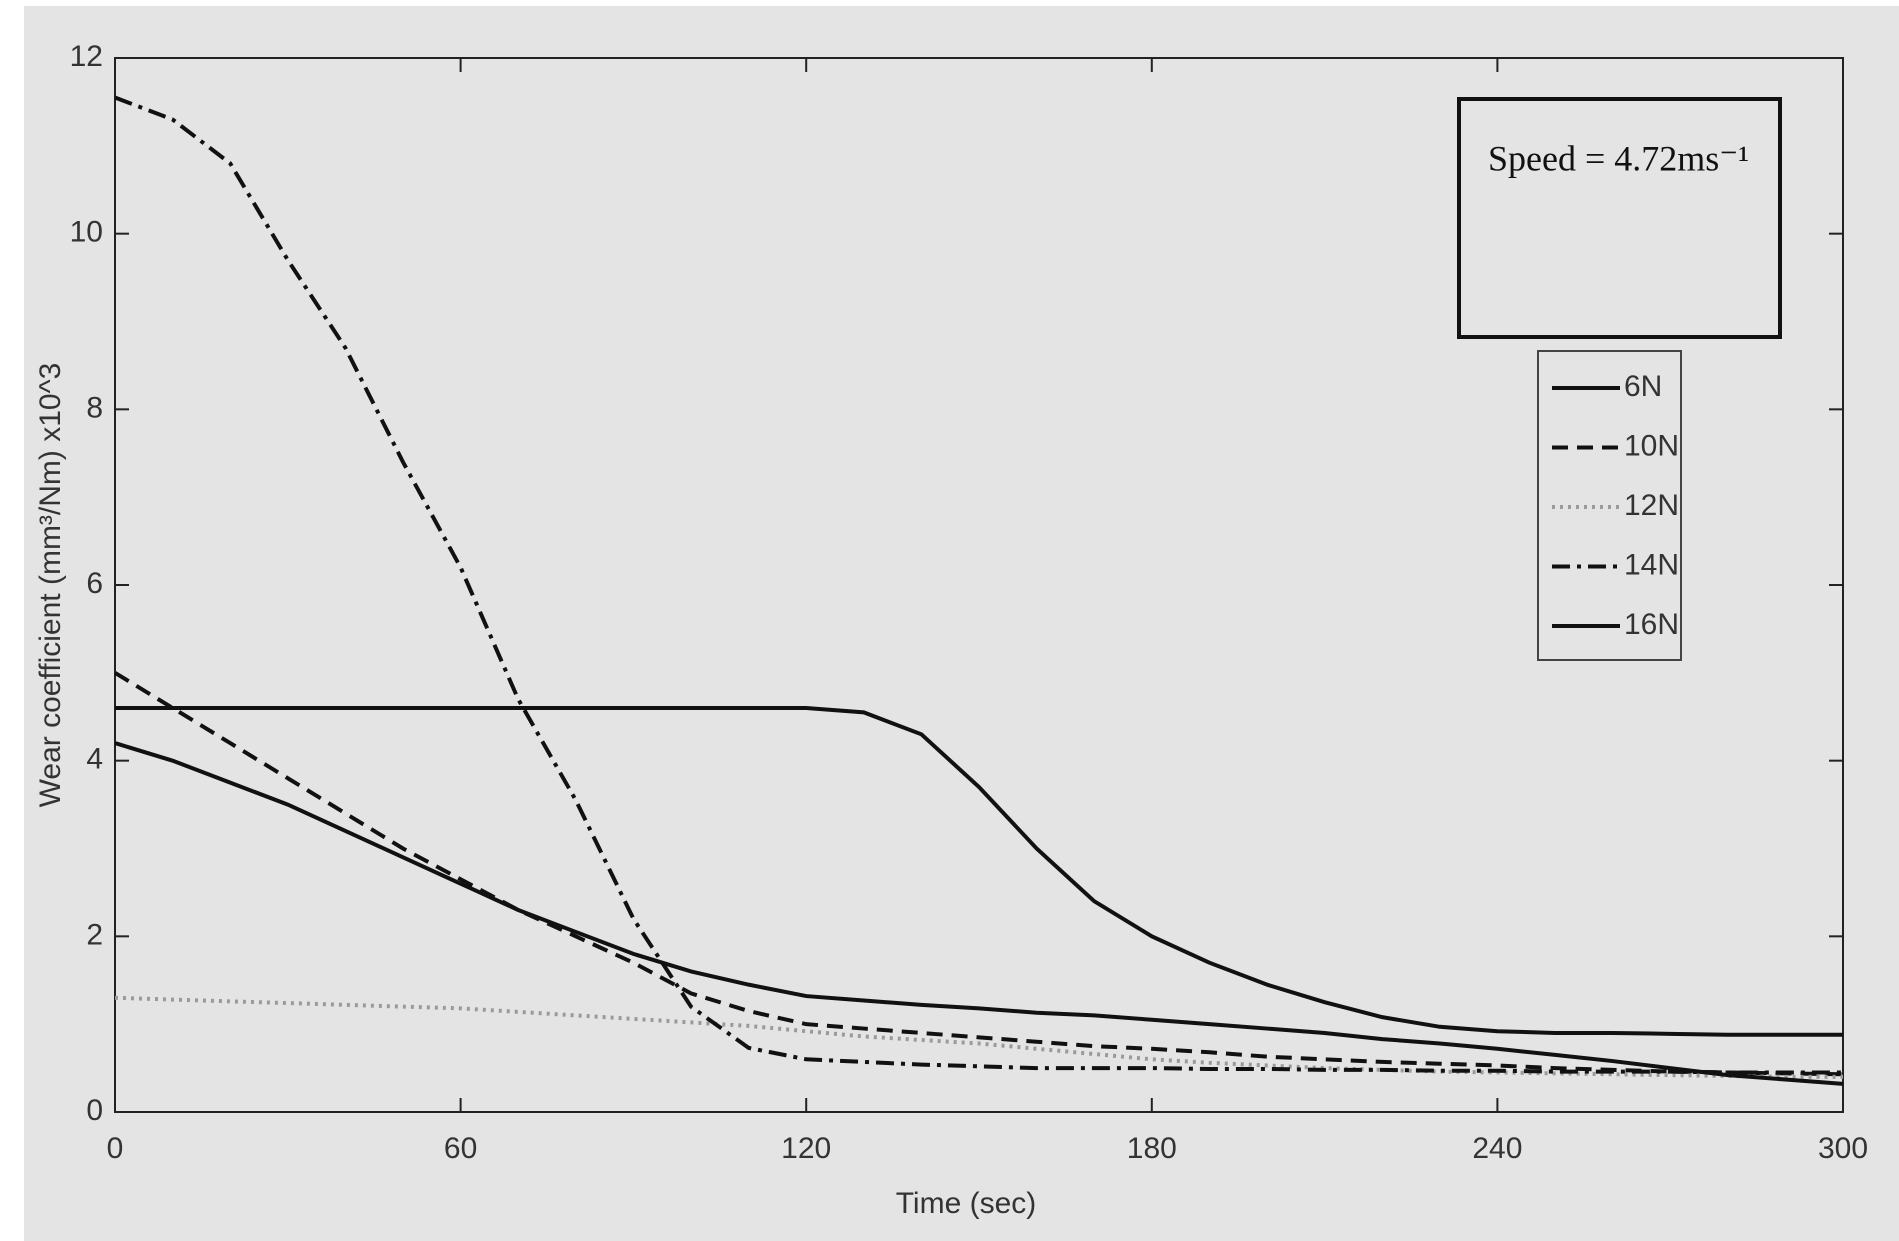  Describe the element at coordinates (460, 1148) in the screenshot. I see `x-tick-label: 60` at that location.